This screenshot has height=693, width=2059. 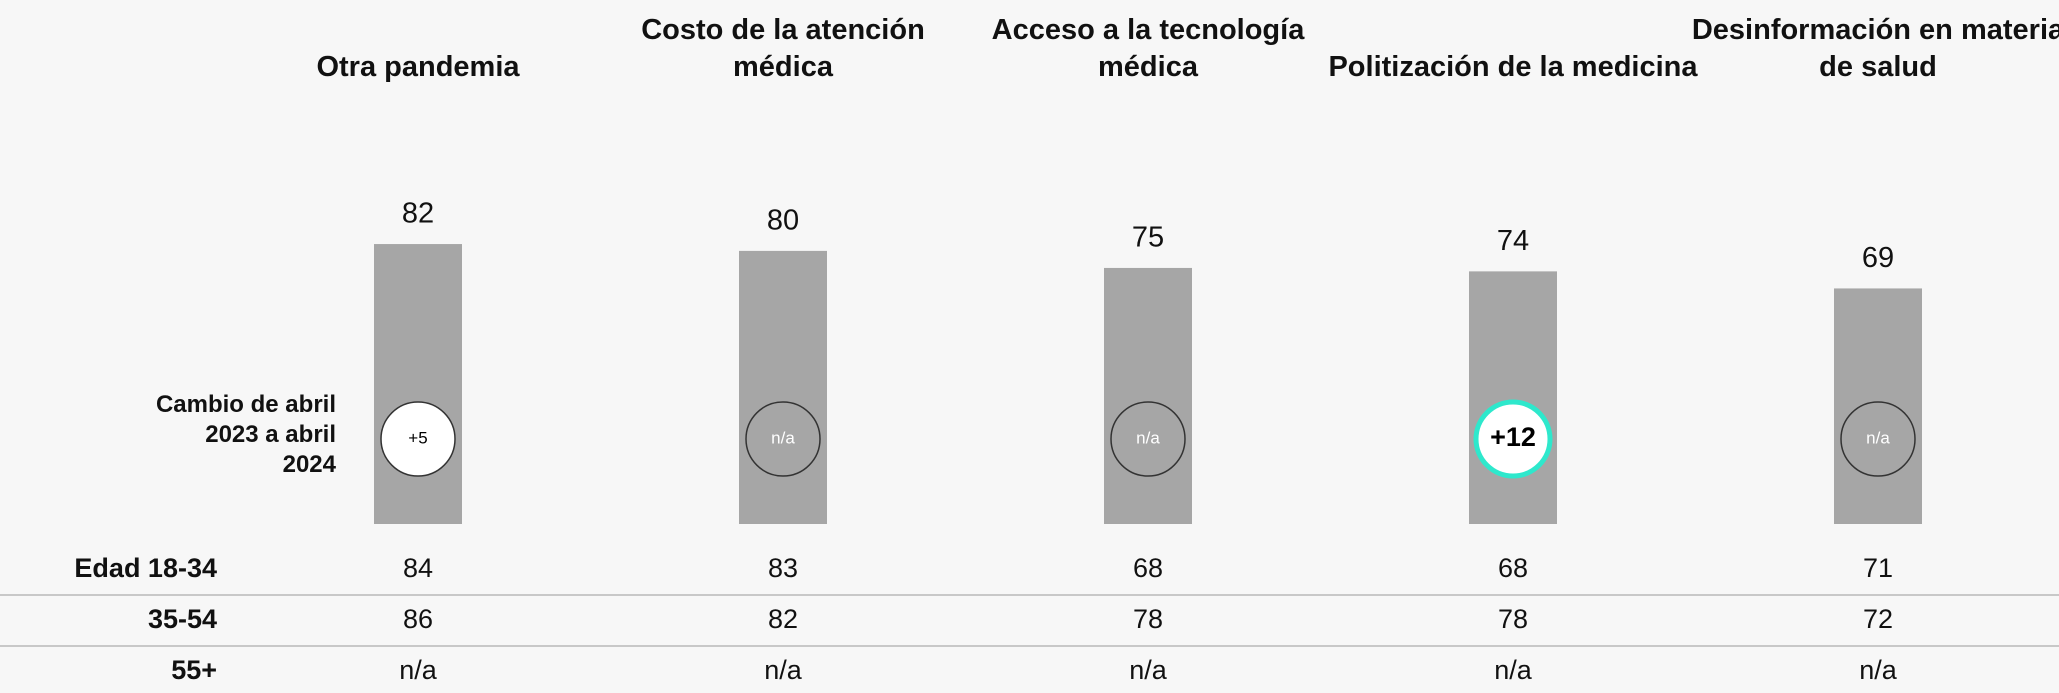 What do you see at coordinates (783, 221) in the screenshot?
I see `value-label: 80` at bounding box center [783, 221].